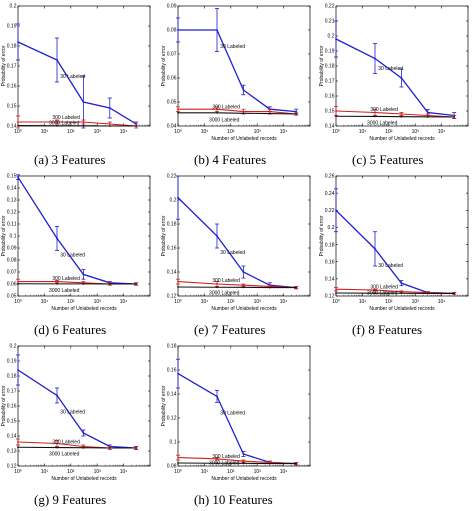  What do you see at coordinates (12, 437) in the screenshot?
I see `y-tick-label: 0.14` at bounding box center [12, 437].